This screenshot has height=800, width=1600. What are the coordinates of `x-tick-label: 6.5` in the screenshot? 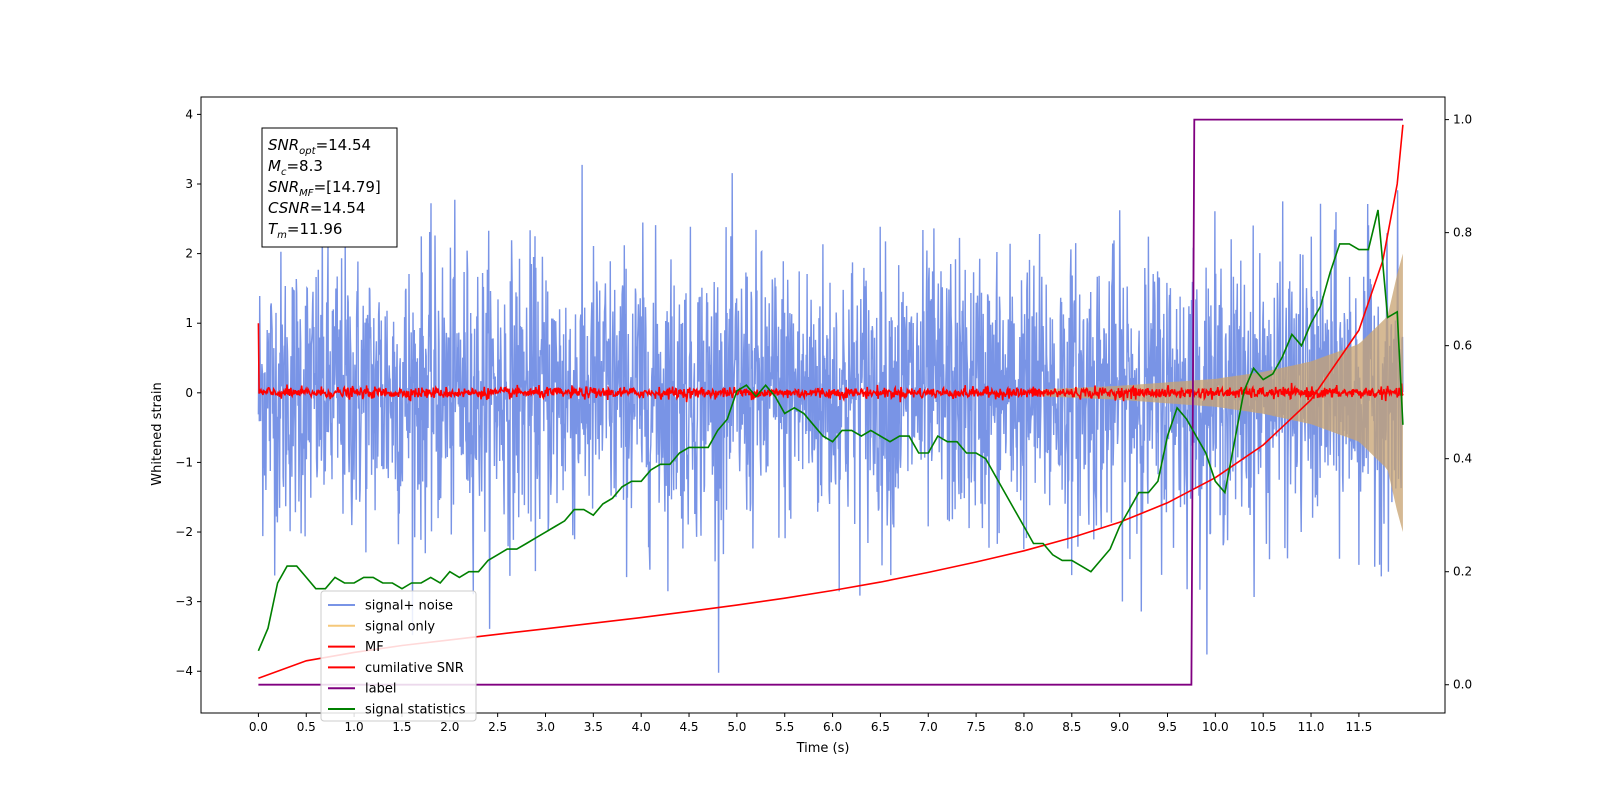 It's located at (880, 727).